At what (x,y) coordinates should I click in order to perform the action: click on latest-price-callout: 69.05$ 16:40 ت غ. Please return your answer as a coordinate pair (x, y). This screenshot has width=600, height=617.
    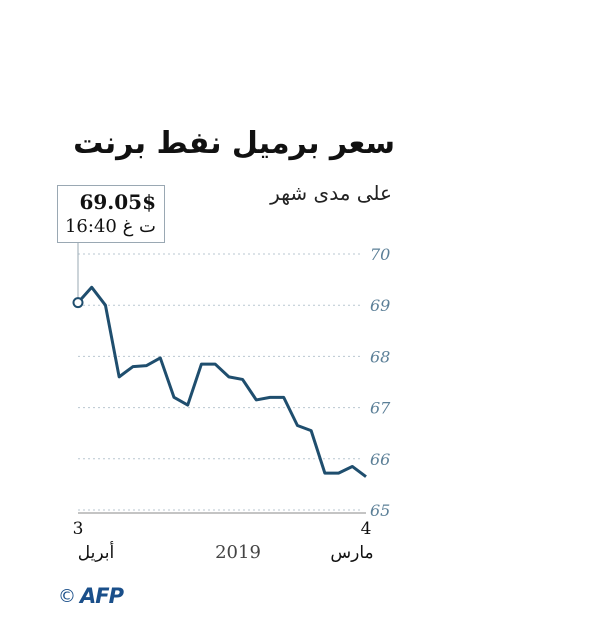
    Looking at the image, I should click on (111, 214).